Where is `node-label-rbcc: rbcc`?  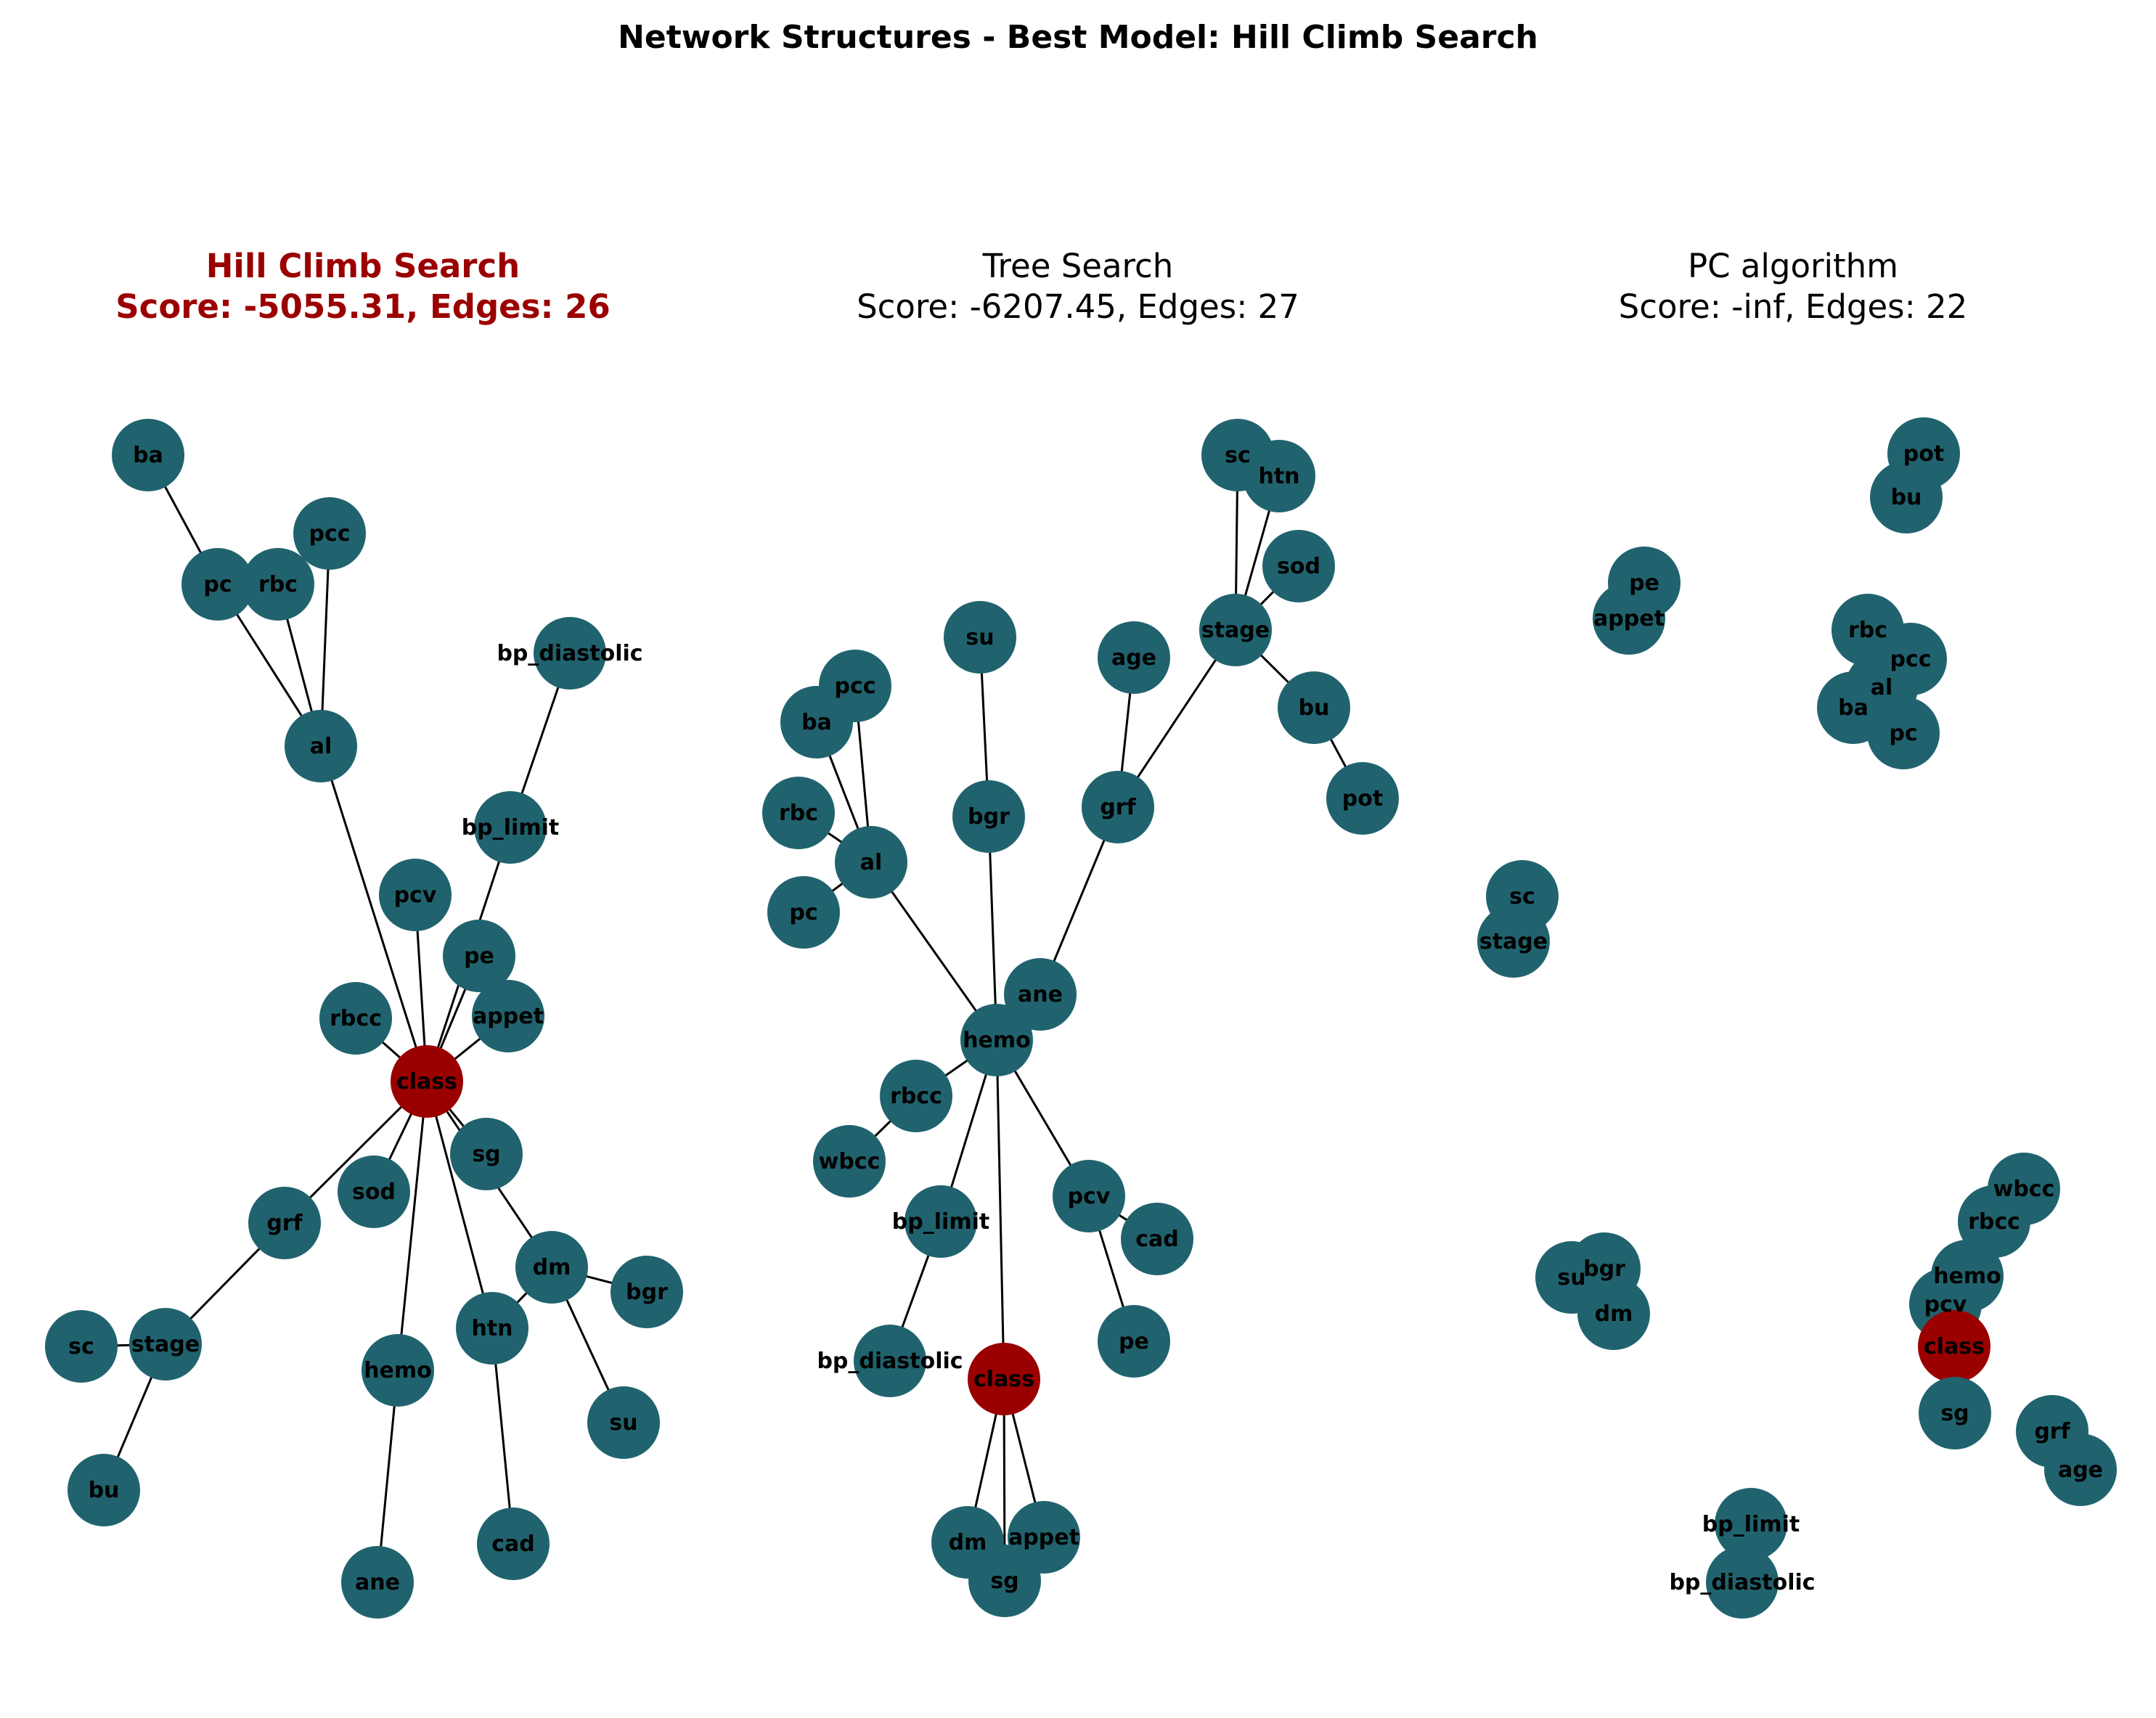 node-label-rbcc: rbcc is located at coordinates (1994, 1222).